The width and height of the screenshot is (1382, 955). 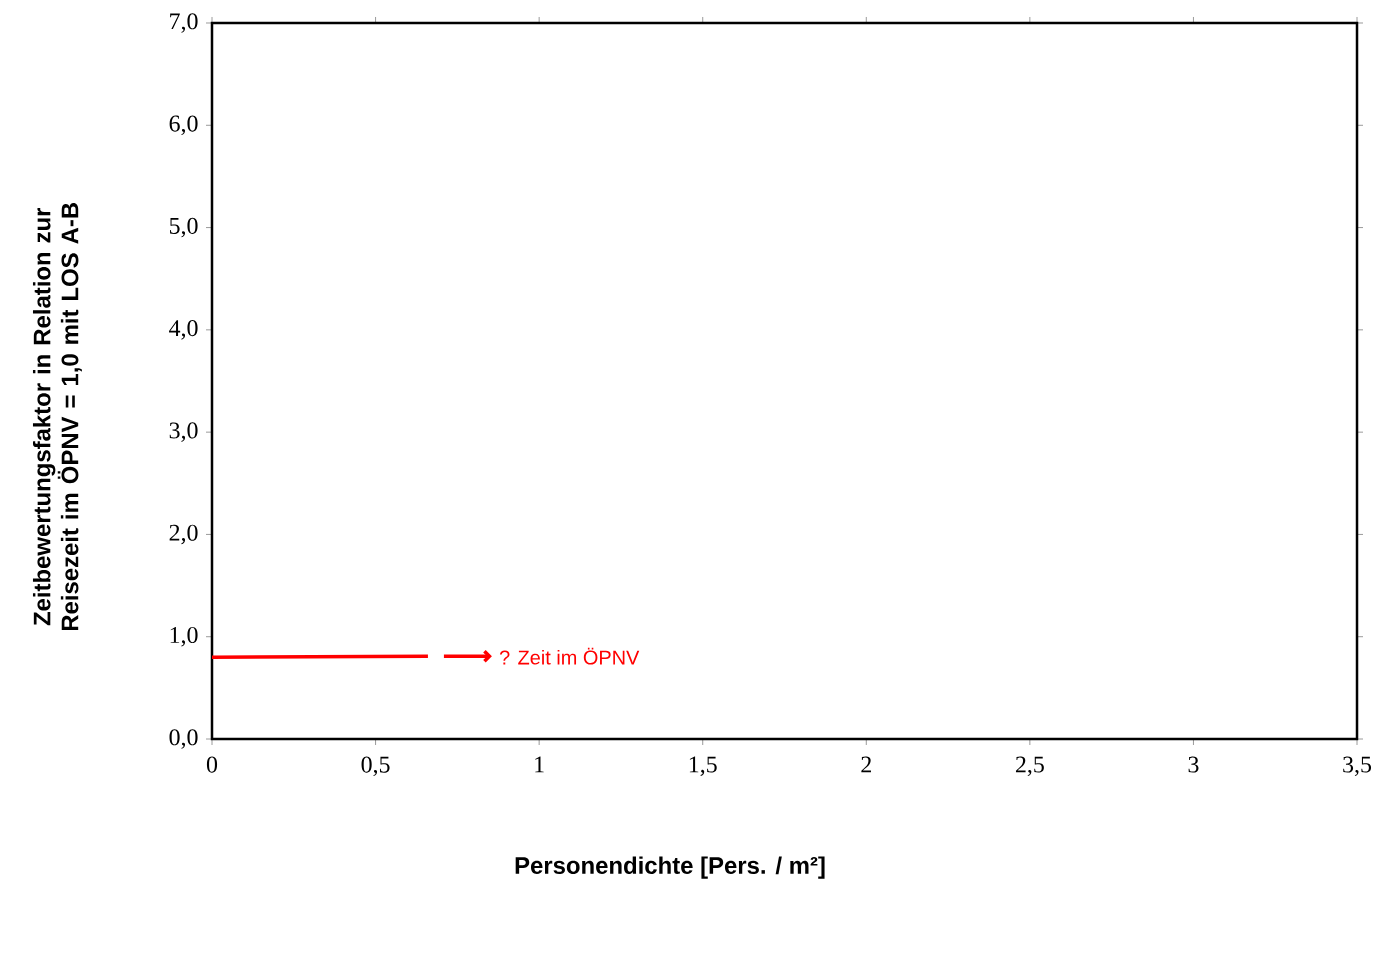 I want to click on x-tick-label: 3, so click(x=1193, y=764).